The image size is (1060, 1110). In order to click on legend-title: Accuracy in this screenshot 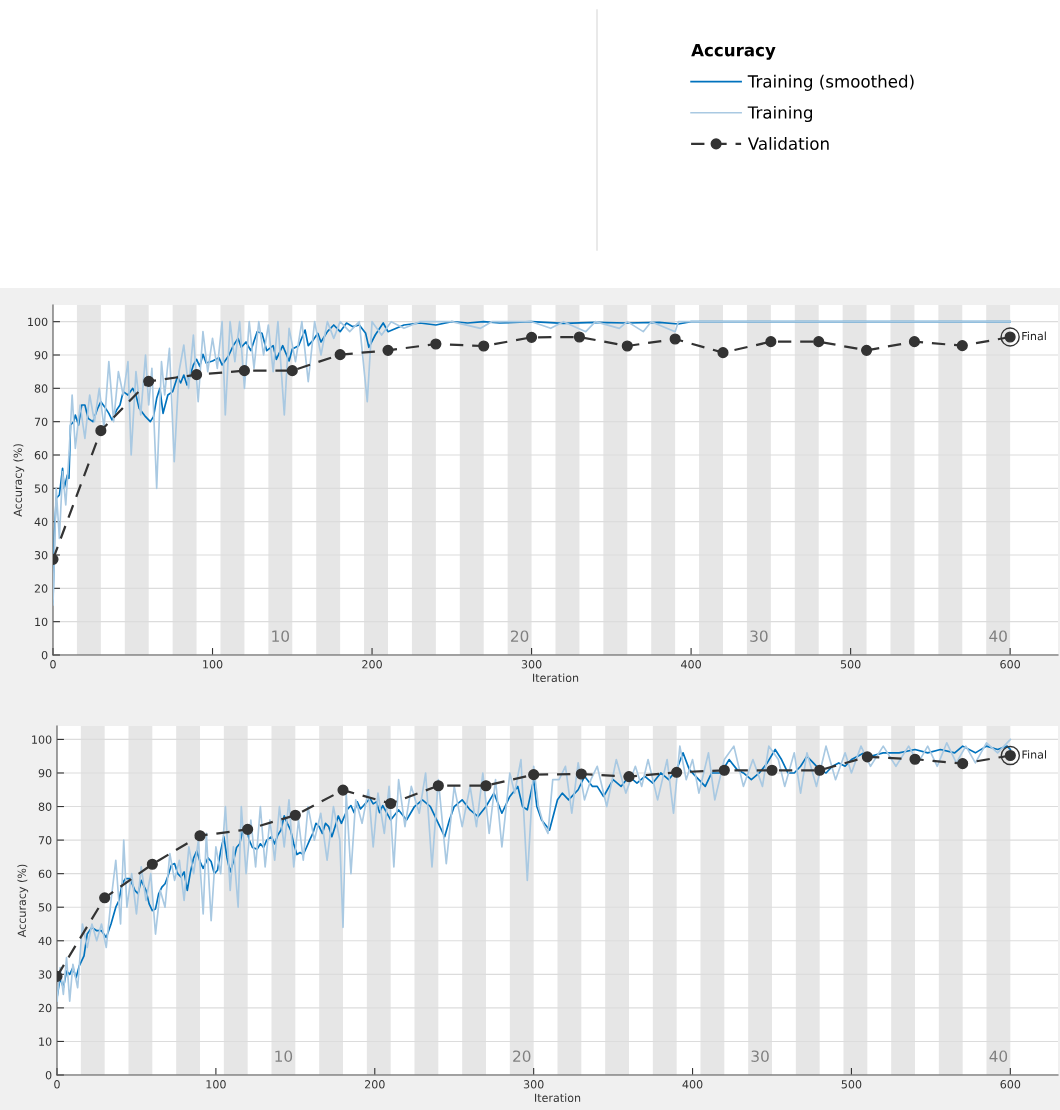, I will do `click(733, 52)`.